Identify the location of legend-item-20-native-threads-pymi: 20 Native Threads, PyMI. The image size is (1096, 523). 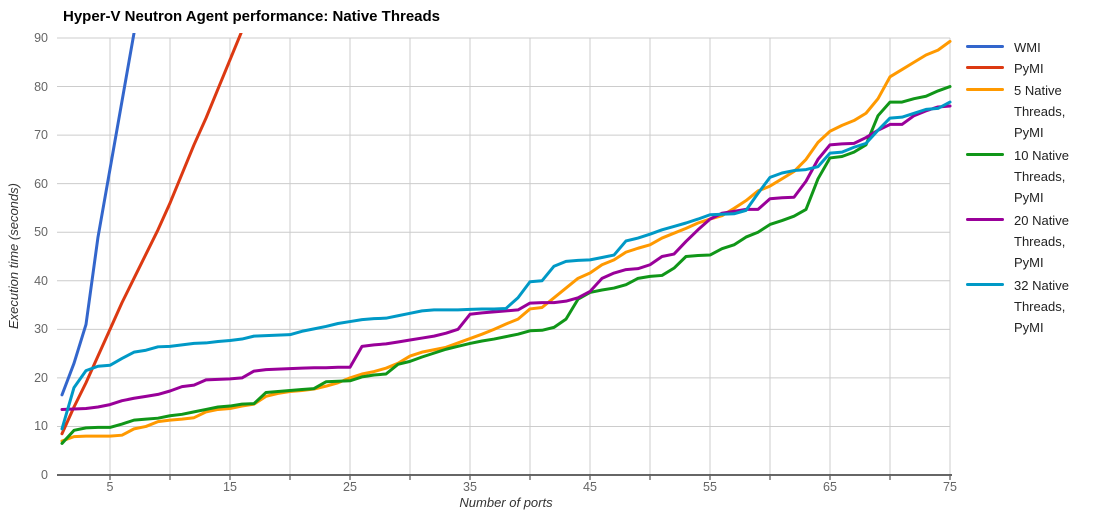
(1028, 241).